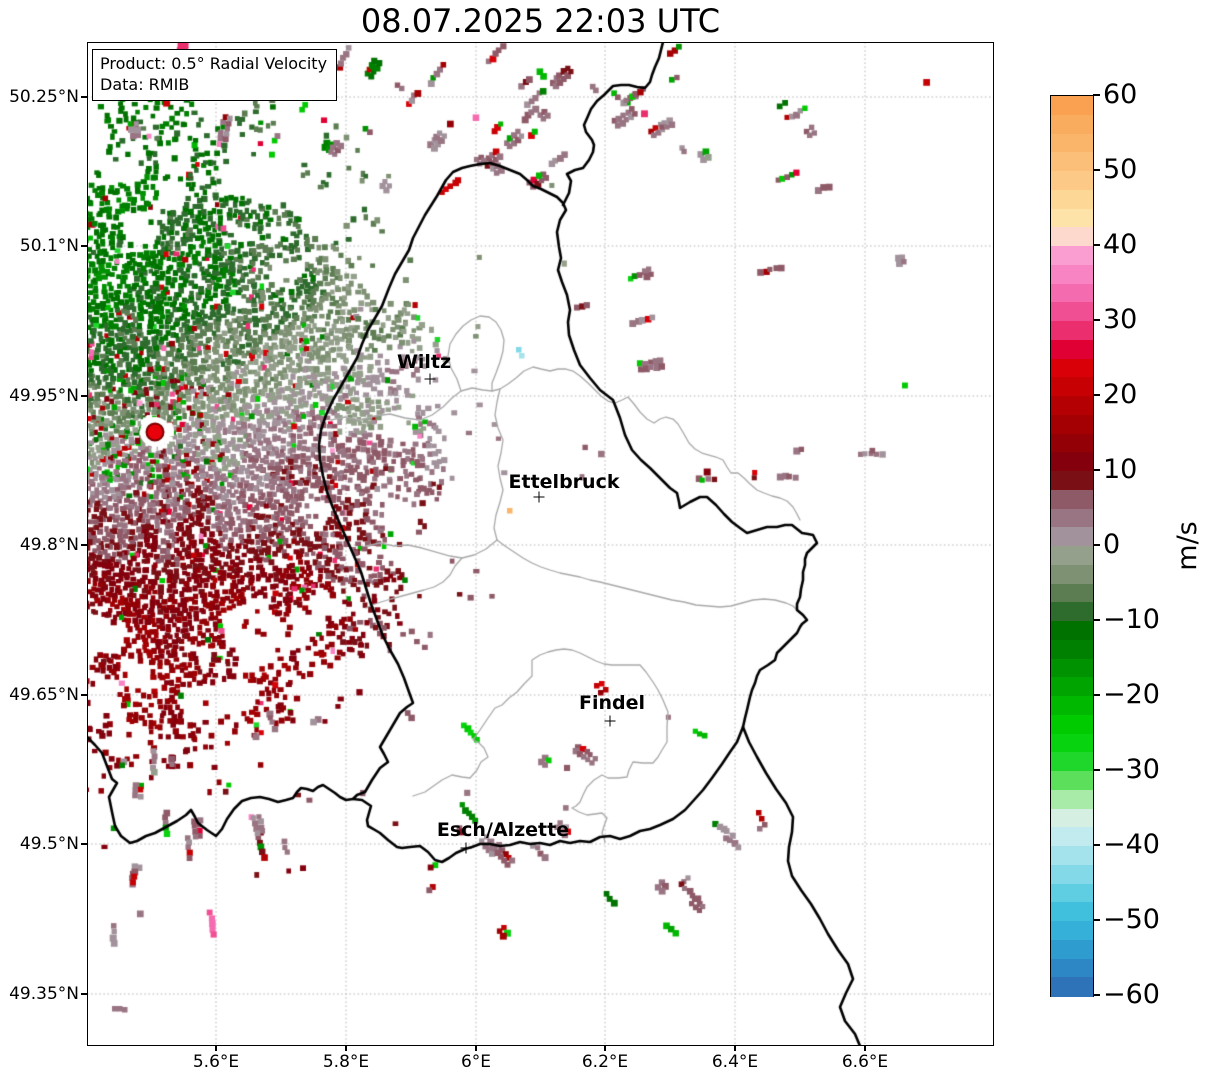 The width and height of the screenshot is (1207, 1081). What do you see at coordinates (214, 63) in the screenshot?
I see `product-label: Product: 0.5° Radial Velocity` at bounding box center [214, 63].